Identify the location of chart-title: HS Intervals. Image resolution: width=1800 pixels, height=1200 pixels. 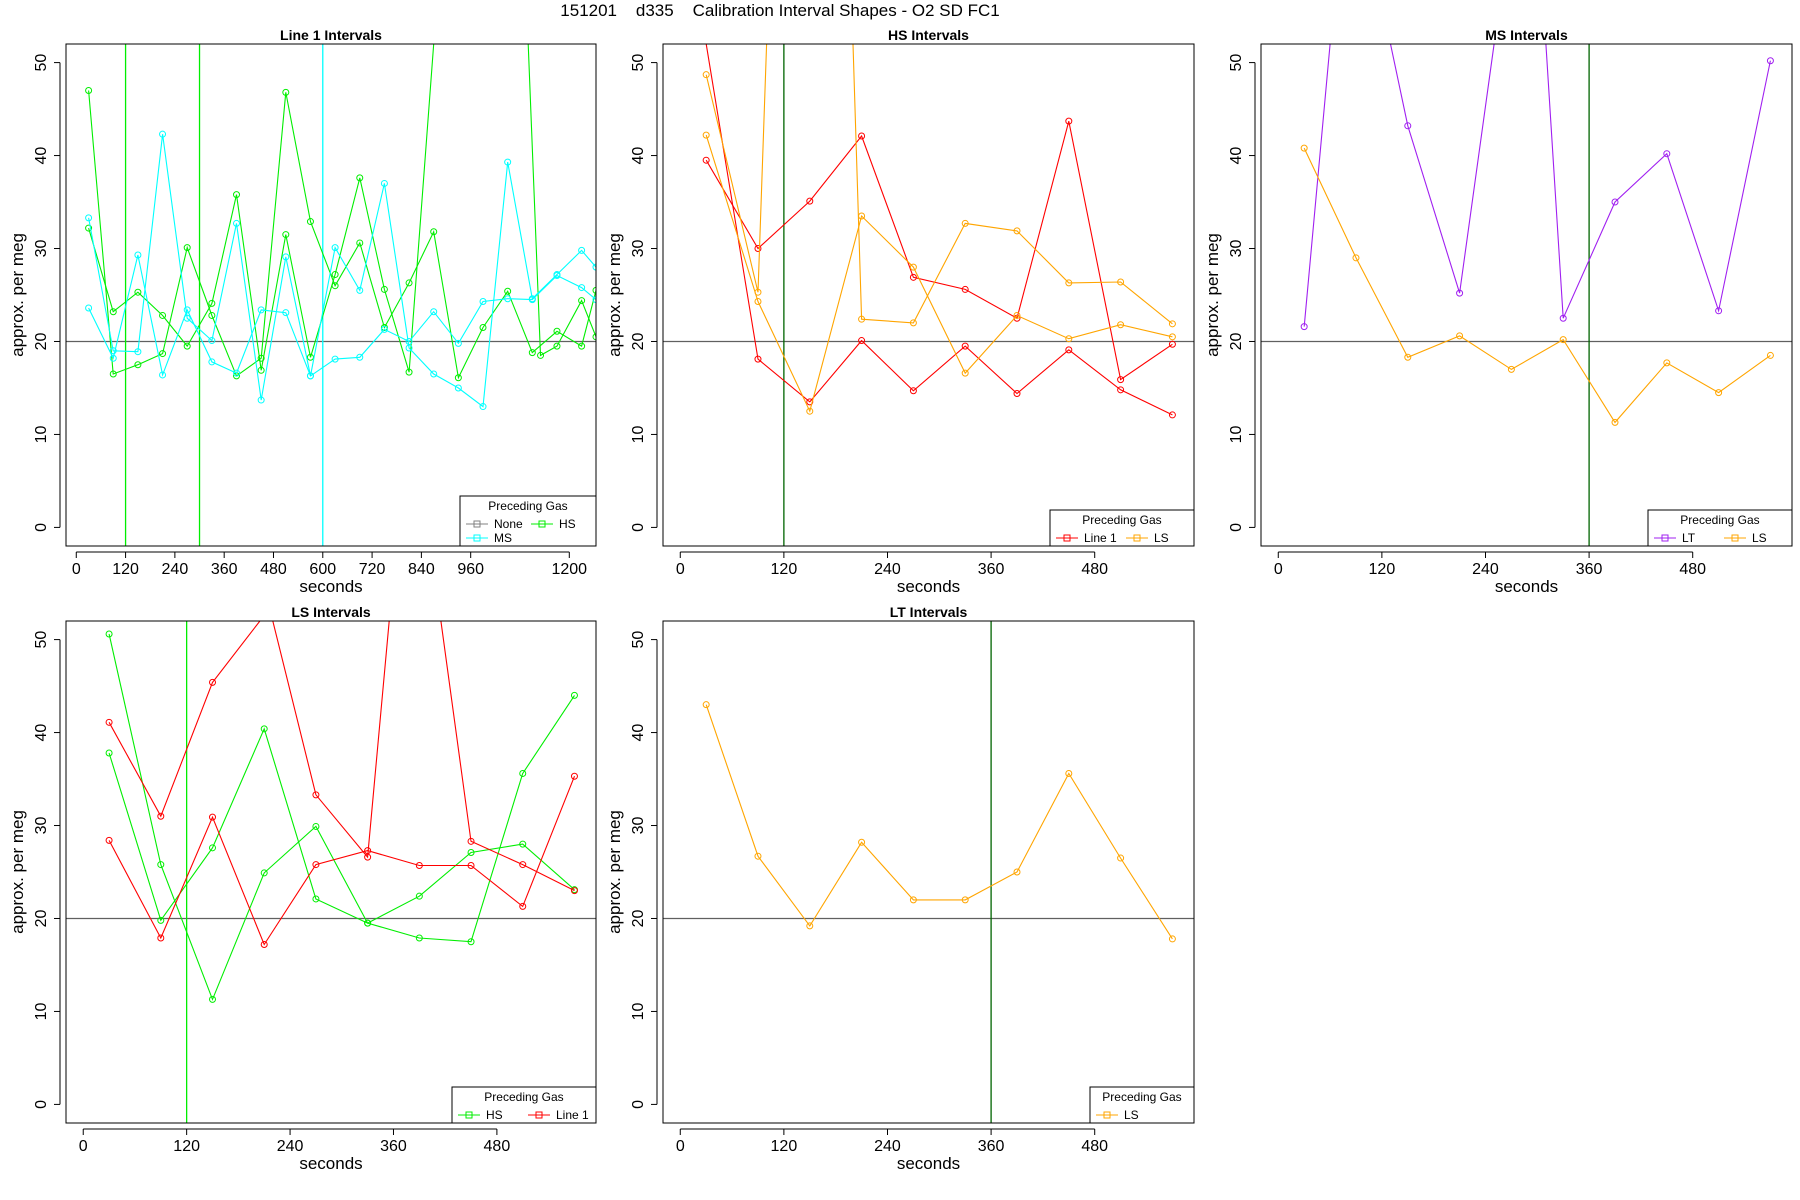
(928, 35).